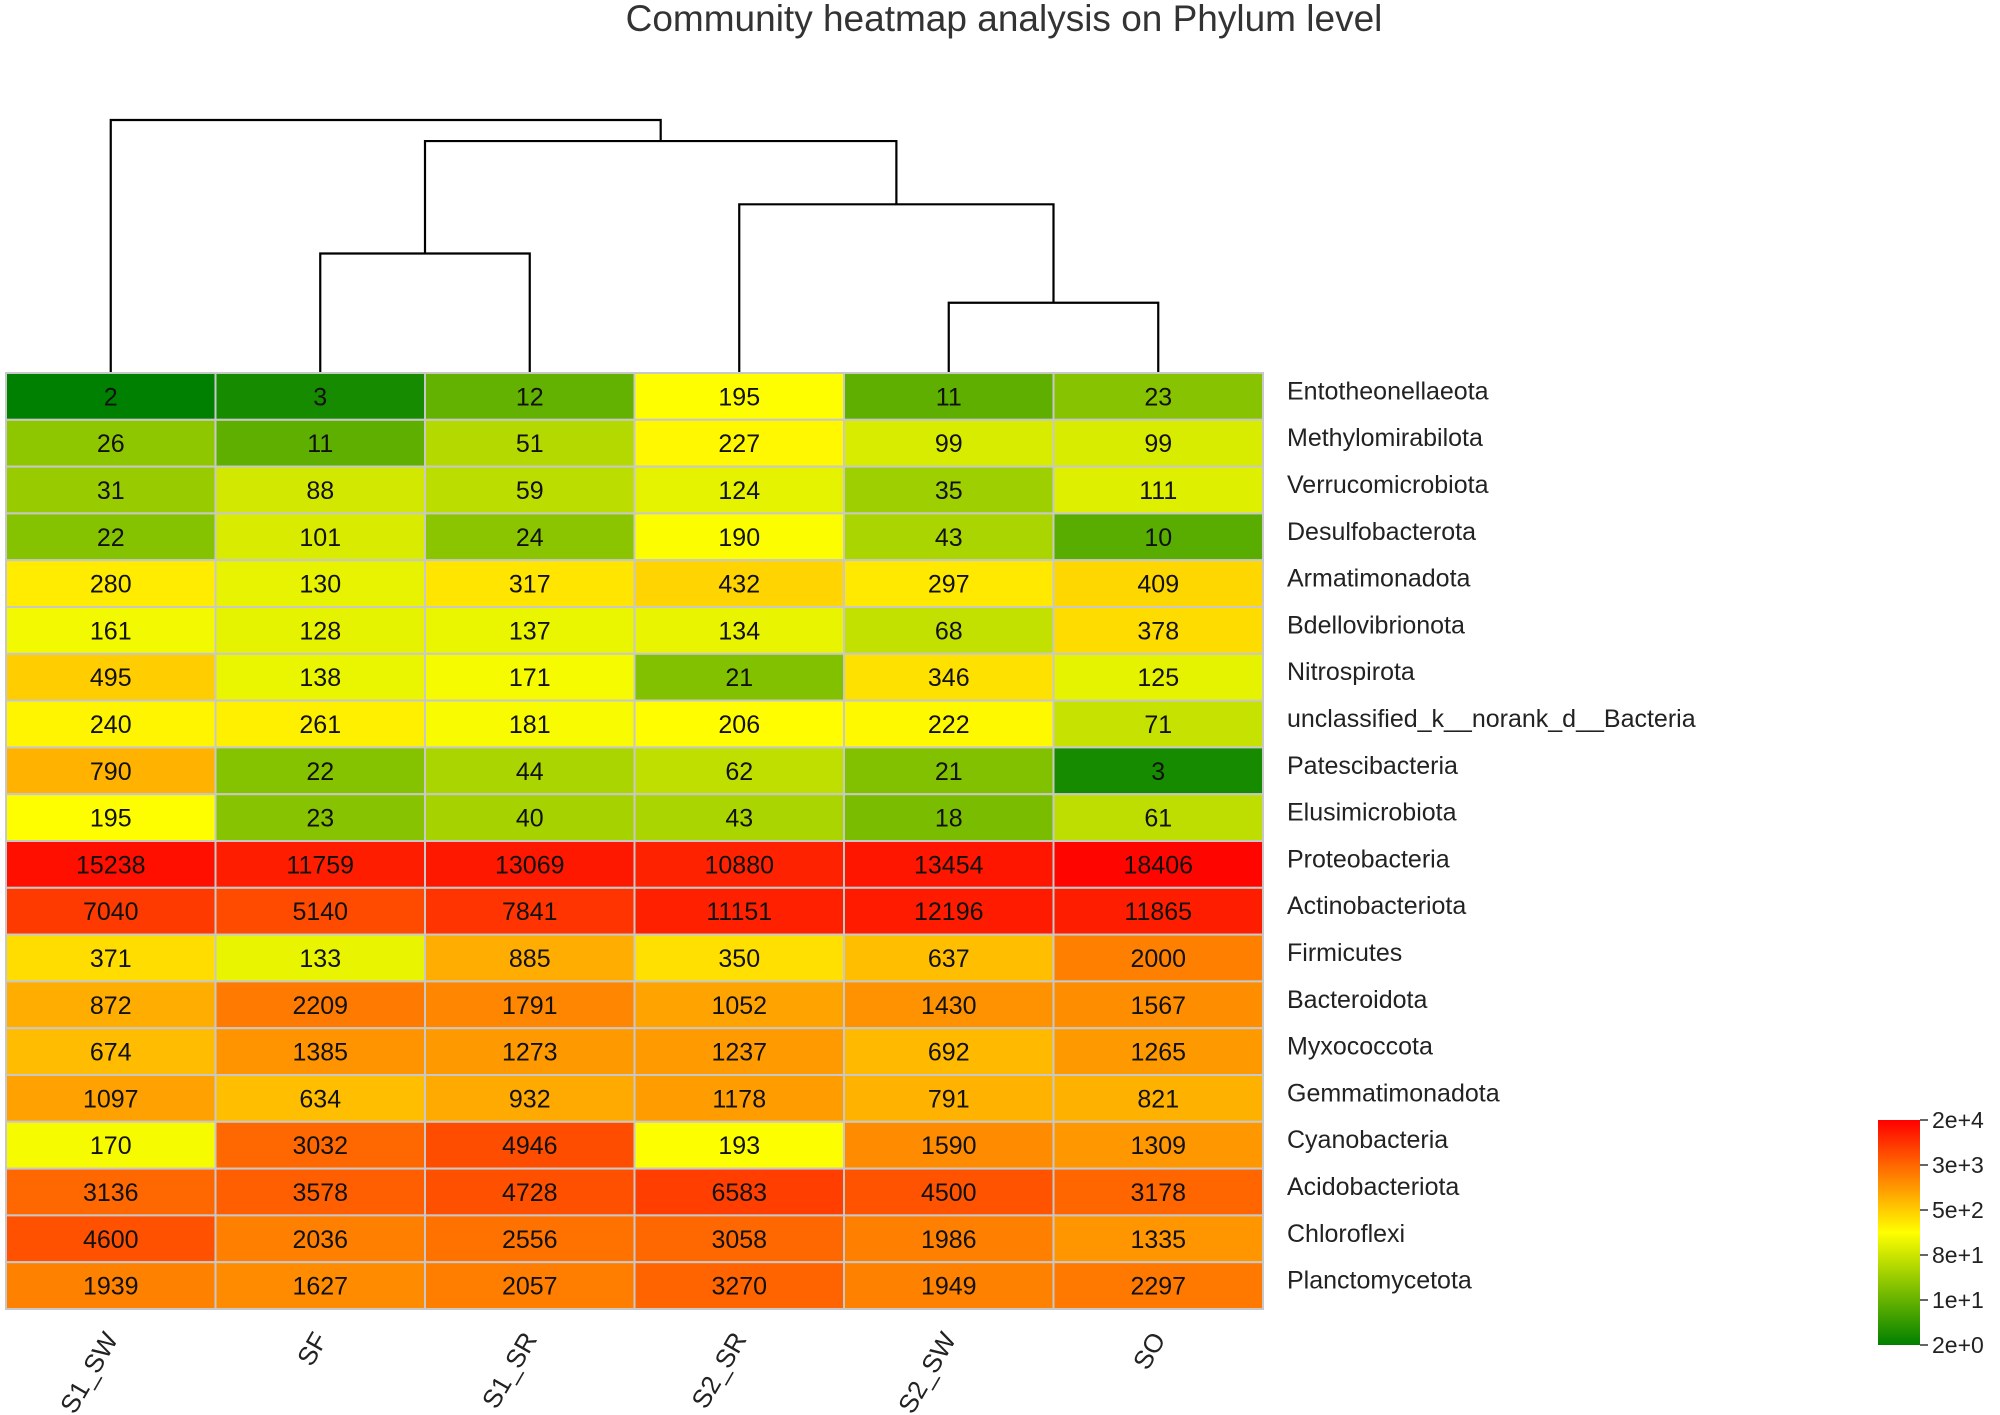 The image size is (2000, 1415). I want to click on cell-value-label: 11, so click(949, 397).